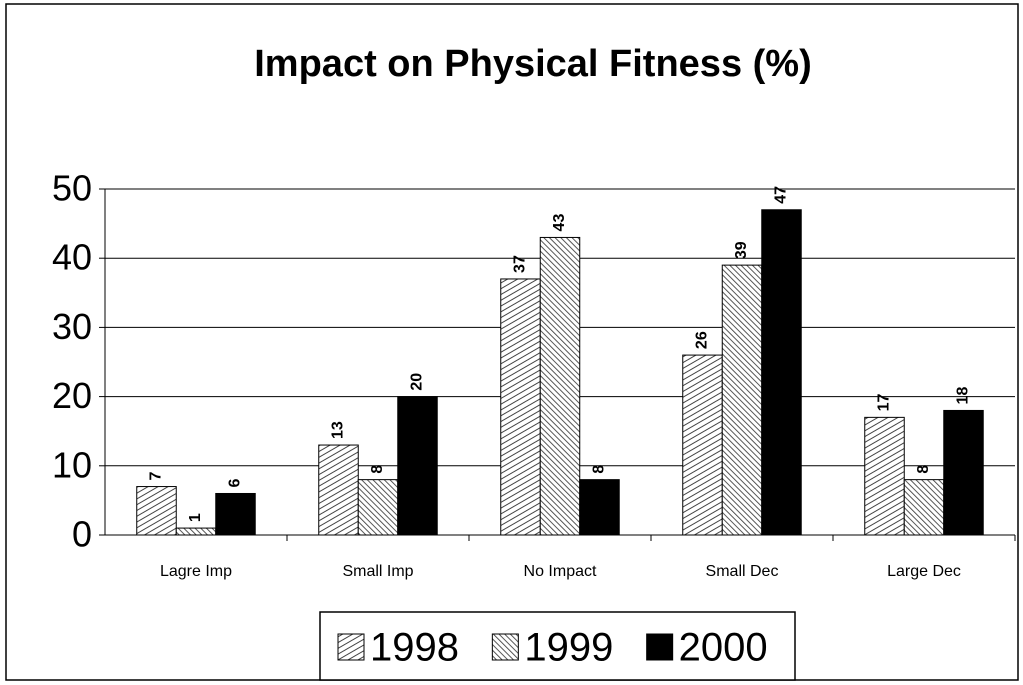  What do you see at coordinates (532, 64) in the screenshot?
I see `chart-title: Impact on Physical Fitness (%)` at bounding box center [532, 64].